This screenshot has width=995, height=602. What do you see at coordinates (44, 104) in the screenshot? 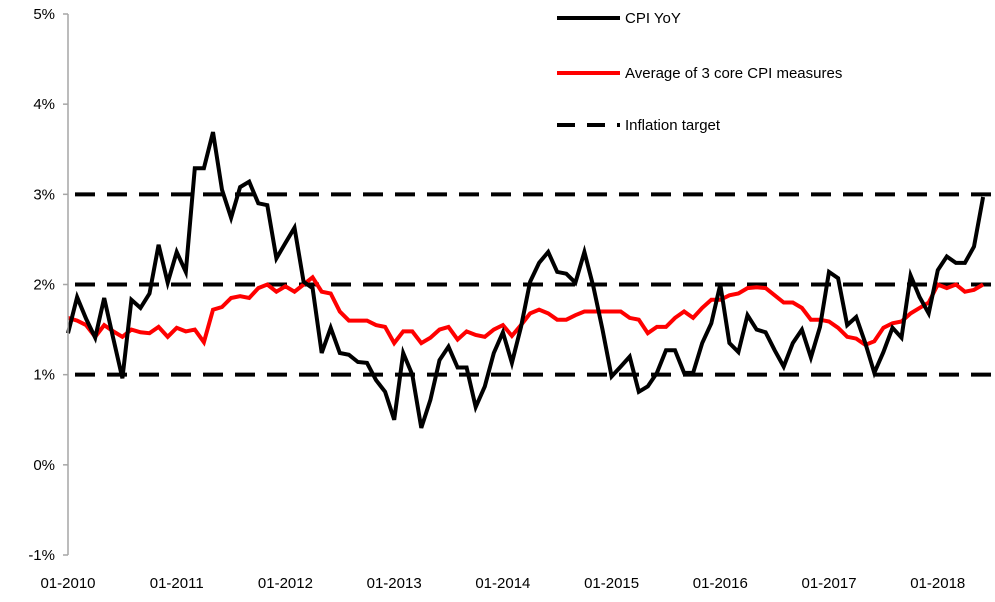
I see `y-tick-label: 4%` at bounding box center [44, 104].